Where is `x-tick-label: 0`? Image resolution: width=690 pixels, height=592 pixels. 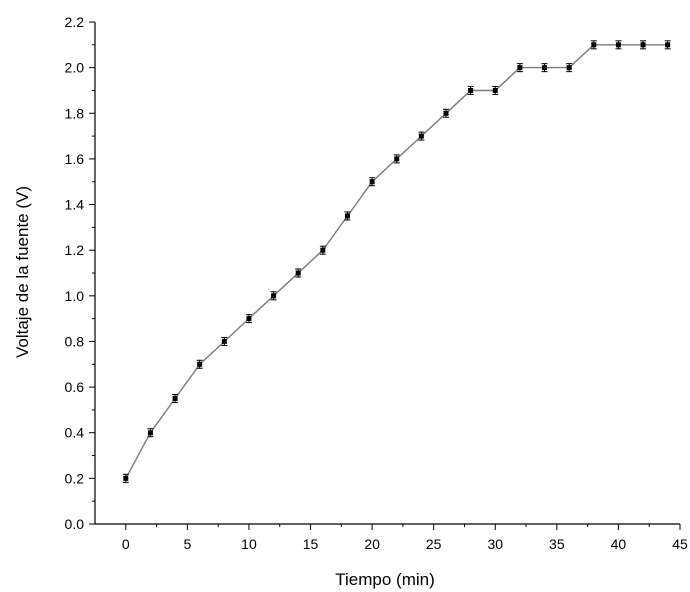 x-tick-label: 0 is located at coordinates (126, 544).